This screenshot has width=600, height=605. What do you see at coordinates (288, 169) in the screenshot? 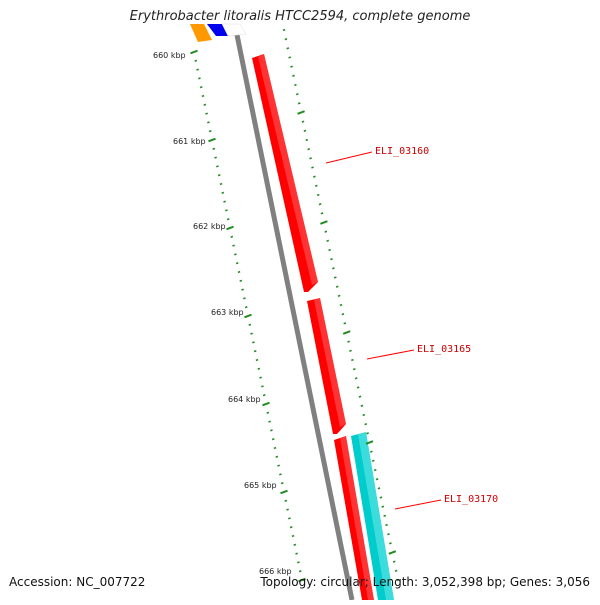
I see `gene-eli-03160-highlight` at bounding box center [288, 169].